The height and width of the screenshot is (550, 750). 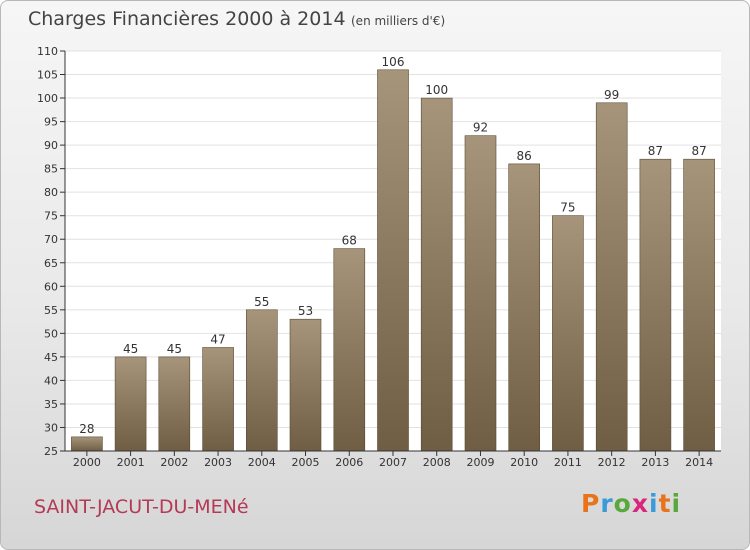 I want to click on y-tick-label: 35, so click(x=51, y=404).